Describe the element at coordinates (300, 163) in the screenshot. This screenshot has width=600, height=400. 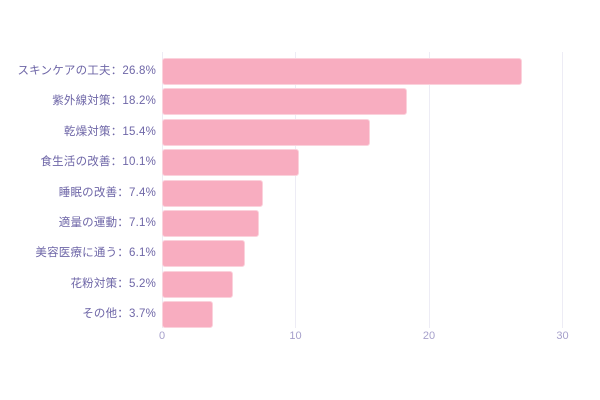
I see `bar-row: 食生活の改善：10.1%` at that location.